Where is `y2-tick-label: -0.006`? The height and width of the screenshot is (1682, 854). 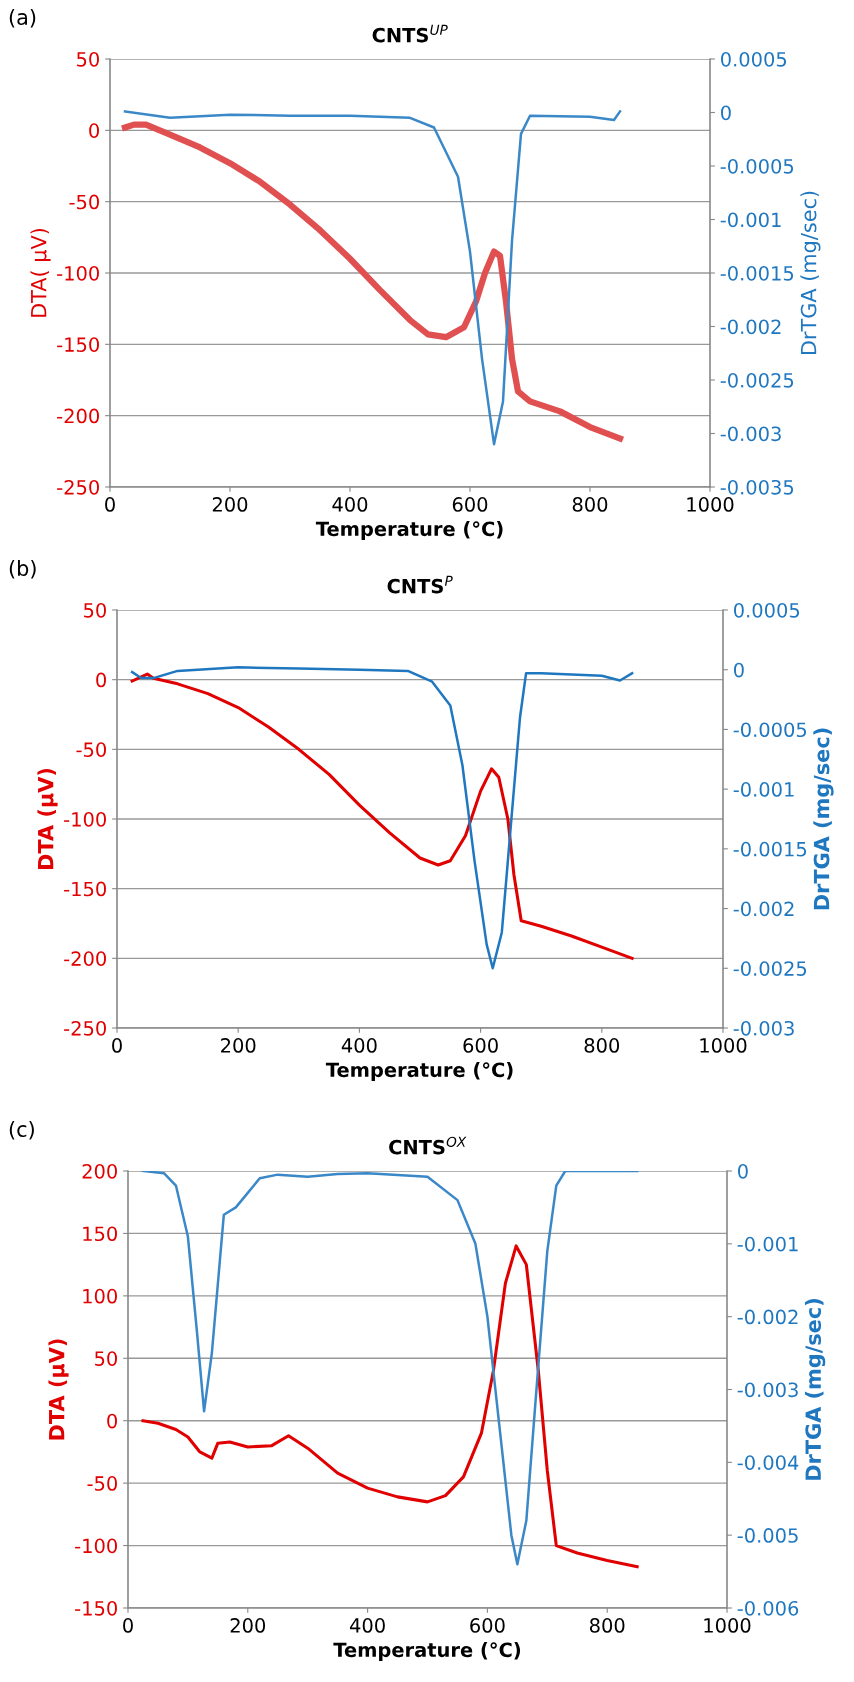
y2-tick-label: -0.006 is located at coordinates (768, 1608).